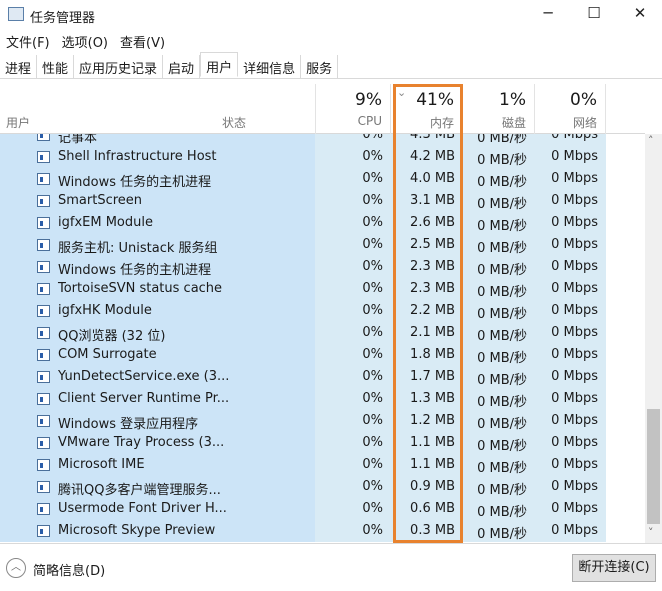 The height and width of the screenshot is (591, 662). I want to click on memory-label: 内存, so click(441, 123).